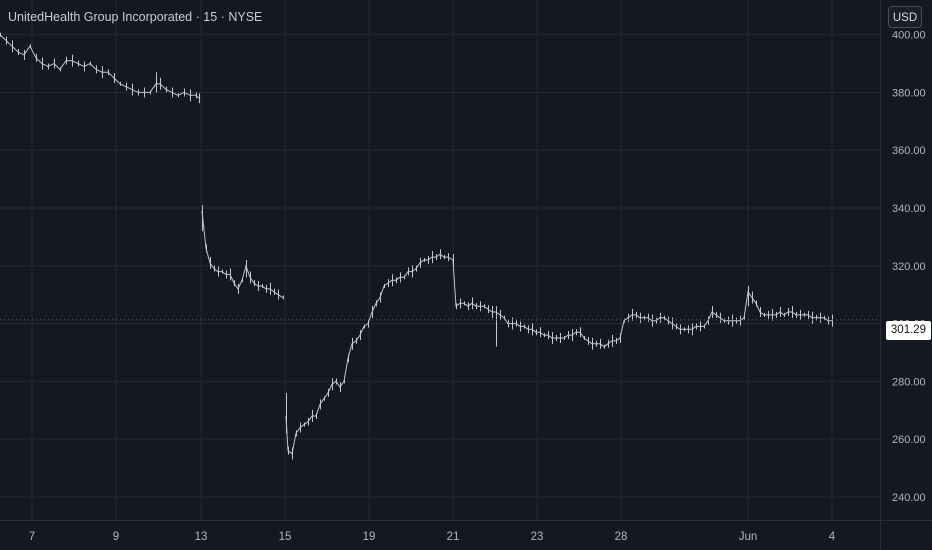 The width and height of the screenshot is (932, 550). Describe the element at coordinates (748, 537) in the screenshot. I see `x-tick-label: Jun` at that location.